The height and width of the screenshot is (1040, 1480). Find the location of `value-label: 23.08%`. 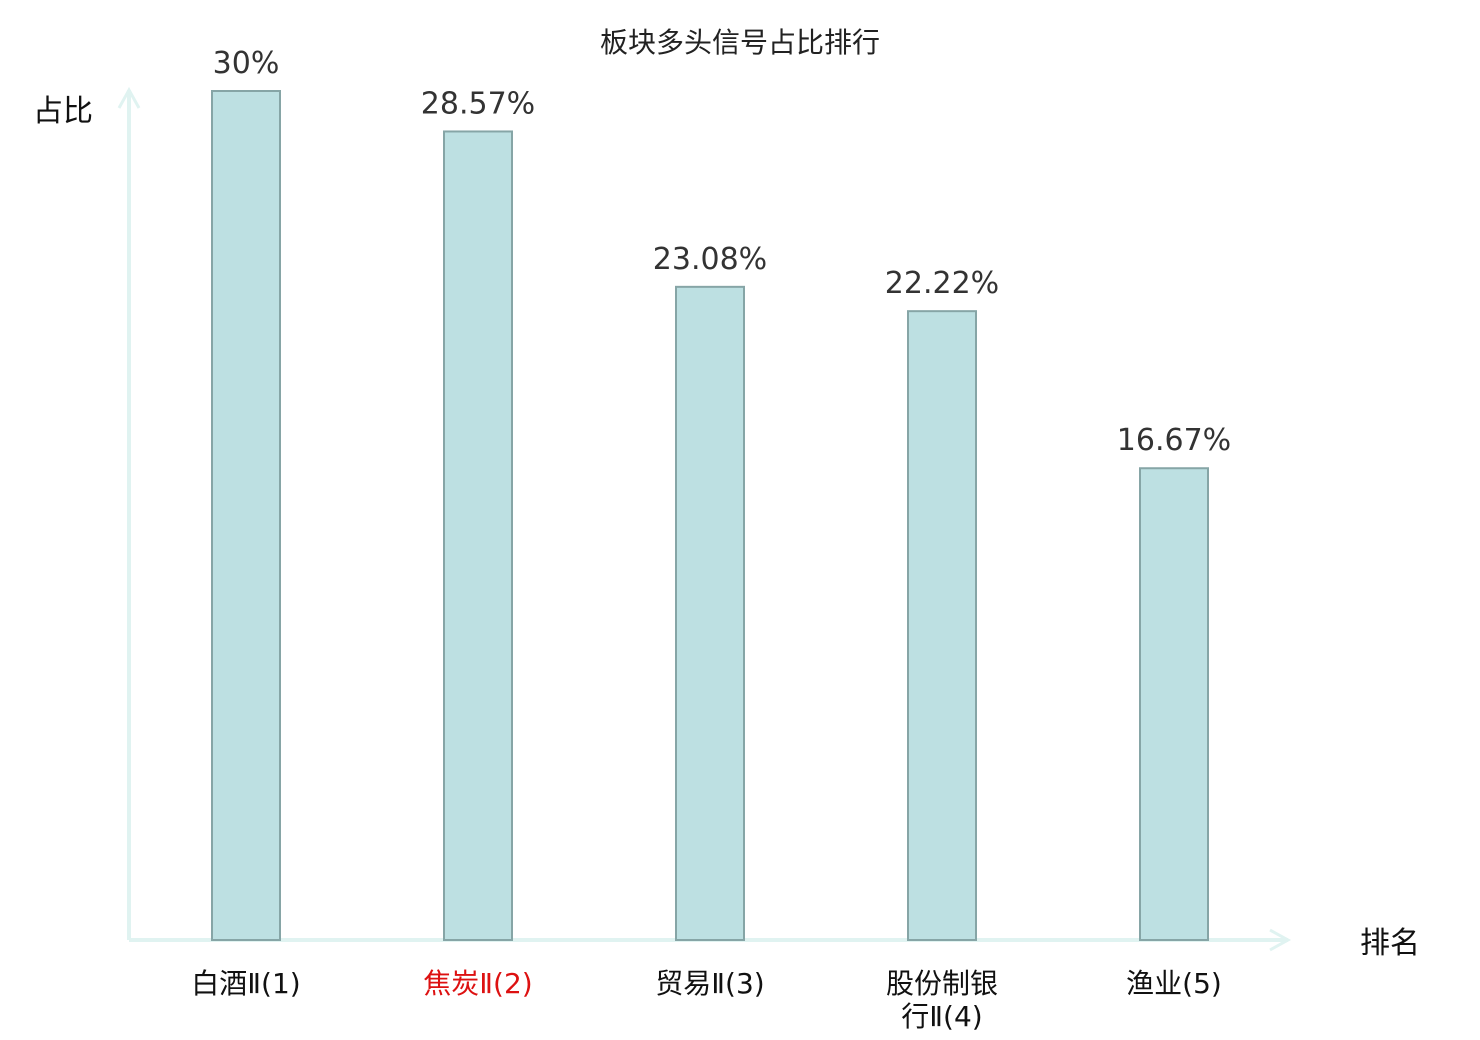

value-label: 23.08% is located at coordinates (710, 259).